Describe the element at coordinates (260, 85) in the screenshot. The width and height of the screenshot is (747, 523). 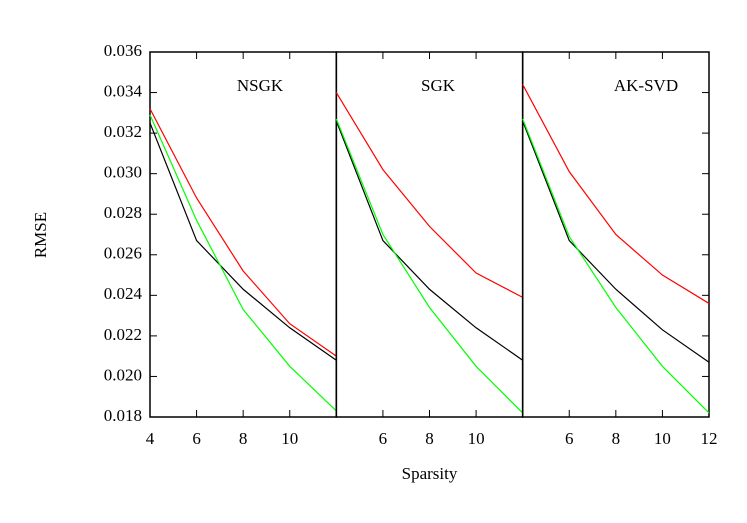
I see `panel-title: NSGK` at that location.